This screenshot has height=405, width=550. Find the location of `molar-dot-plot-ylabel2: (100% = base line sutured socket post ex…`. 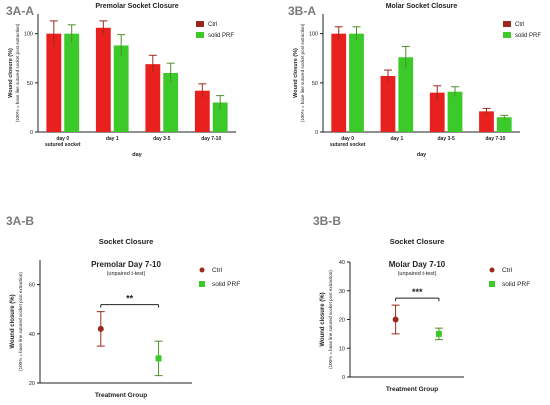

molar-dot-plot-ylabel2: (100% = base line sutured socket post ex… is located at coordinates (330, 319).